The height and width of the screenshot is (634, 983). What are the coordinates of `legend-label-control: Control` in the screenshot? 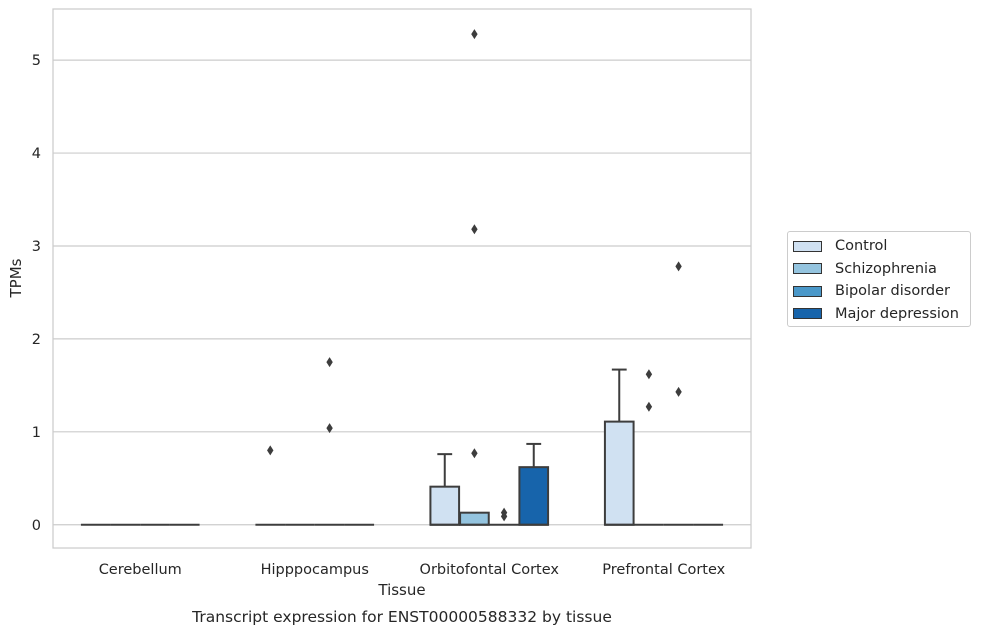 It's located at (861, 246).